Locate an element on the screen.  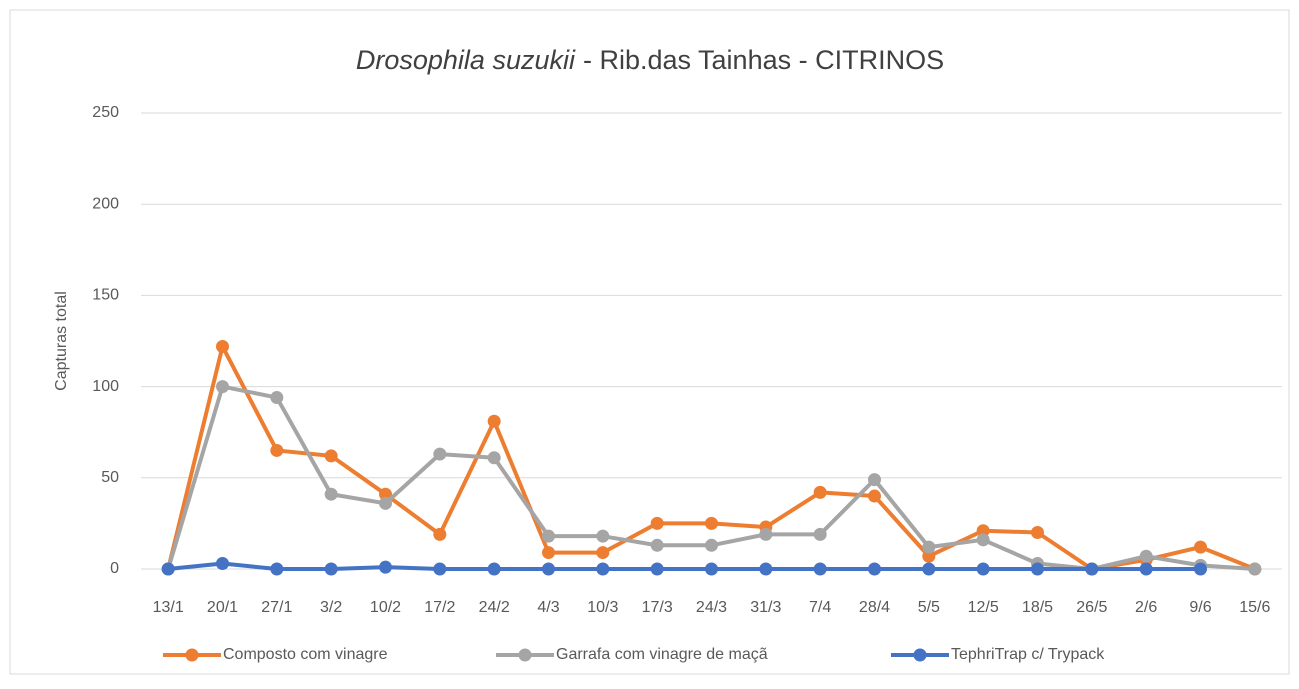
x-tick-label: 2/6 is located at coordinates (1146, 607).